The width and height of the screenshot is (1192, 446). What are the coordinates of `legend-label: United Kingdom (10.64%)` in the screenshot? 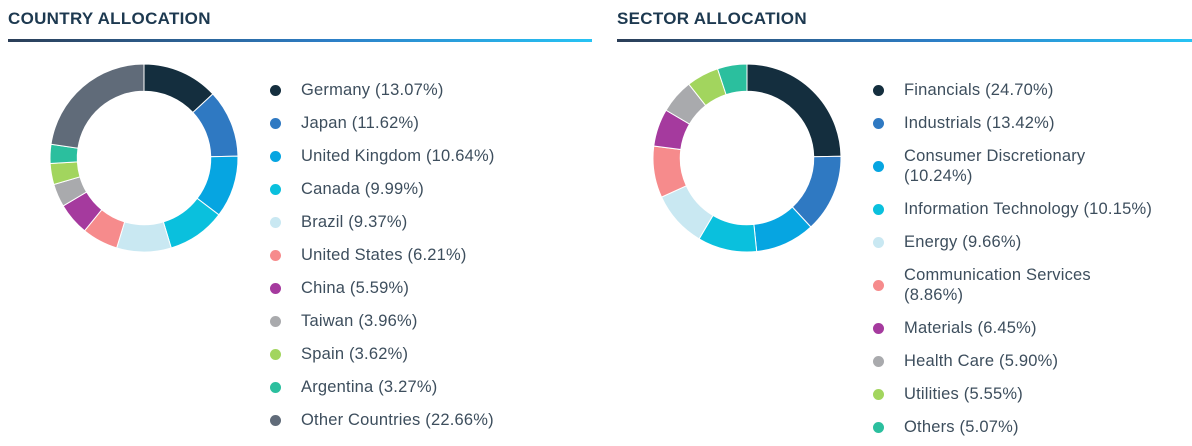 It's located at (398, 156).